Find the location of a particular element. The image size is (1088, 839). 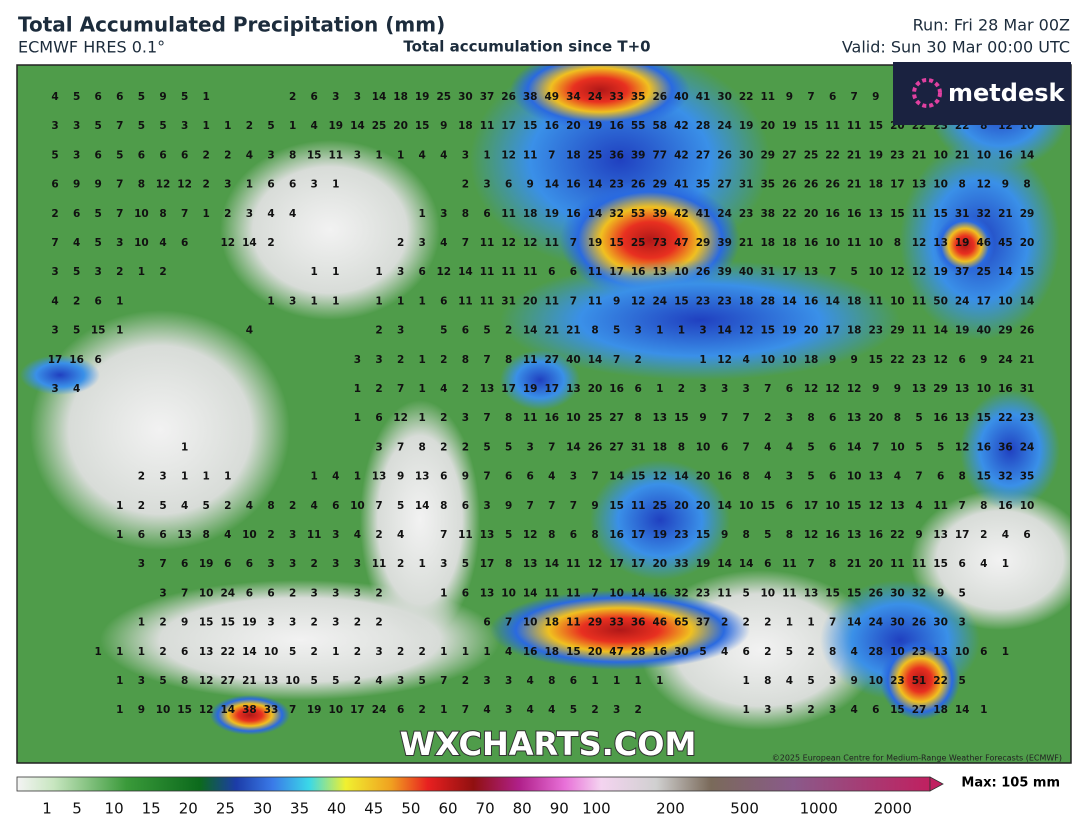

grid-value: 25 is located at coordinates (659, 506).